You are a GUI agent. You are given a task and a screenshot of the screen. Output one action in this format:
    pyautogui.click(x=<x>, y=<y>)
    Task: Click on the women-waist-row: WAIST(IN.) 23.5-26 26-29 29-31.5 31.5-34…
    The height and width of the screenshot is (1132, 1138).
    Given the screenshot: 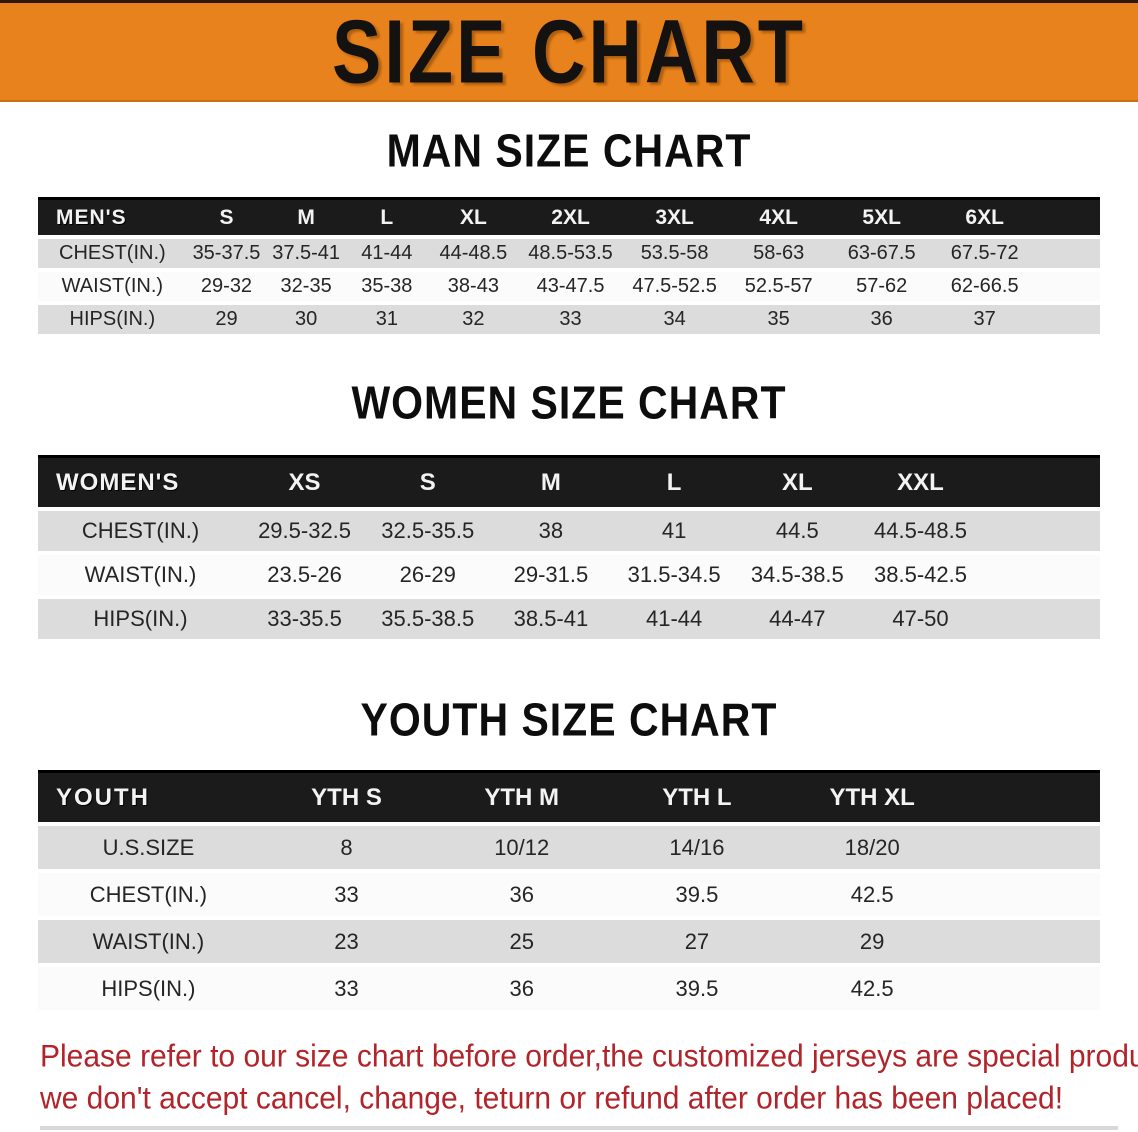 What is the action you would take?
    pyautogui.click(x=569, y=577)
    